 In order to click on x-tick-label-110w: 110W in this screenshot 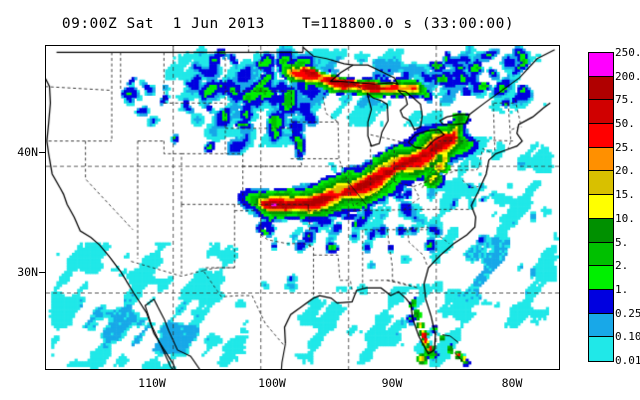, I will do `click(152, 383)`.